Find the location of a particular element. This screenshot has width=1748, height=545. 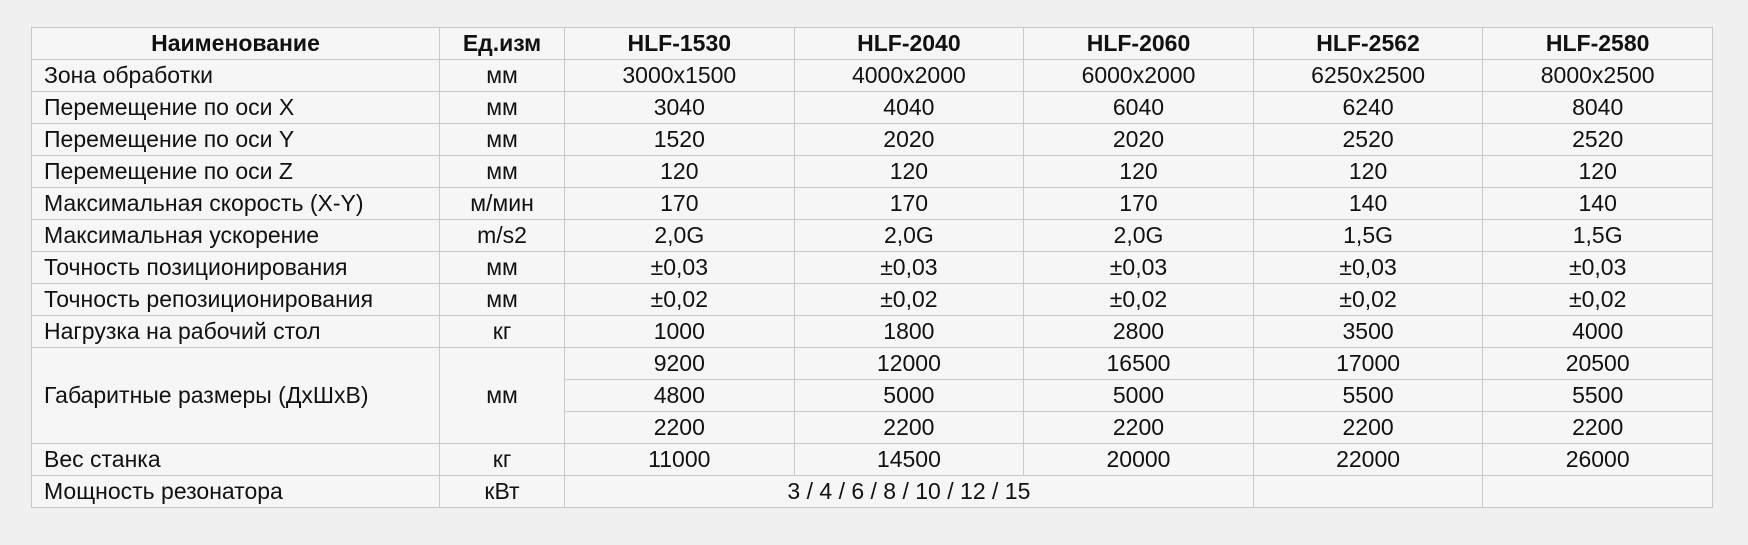

cell-value: 1800 is located at coordinates (909, 331).